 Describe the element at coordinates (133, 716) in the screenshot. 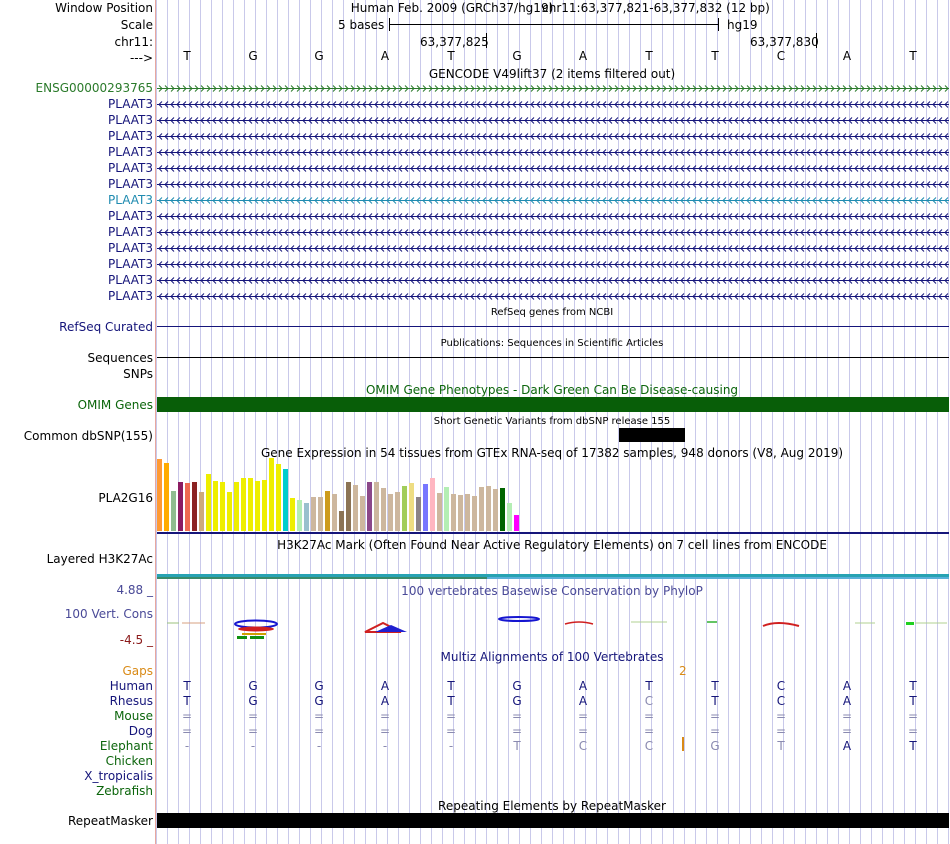

I see `species-label-mouse: Mouse` at that location.